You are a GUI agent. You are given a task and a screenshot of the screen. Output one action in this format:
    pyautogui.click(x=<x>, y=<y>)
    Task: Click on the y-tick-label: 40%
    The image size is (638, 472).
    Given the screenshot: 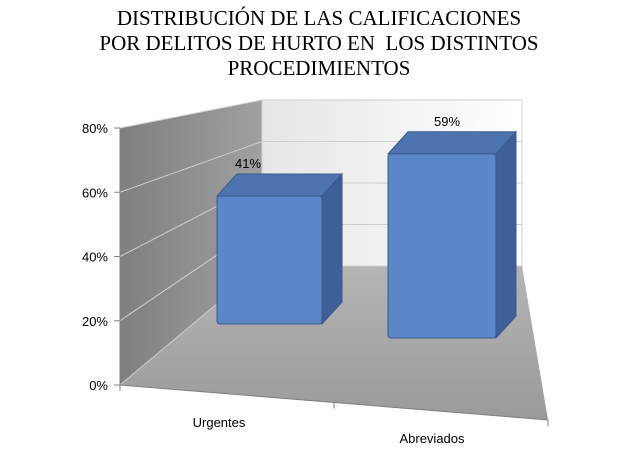 What is the action you would take?
    pyautogui.click(x=95, y=257)
    